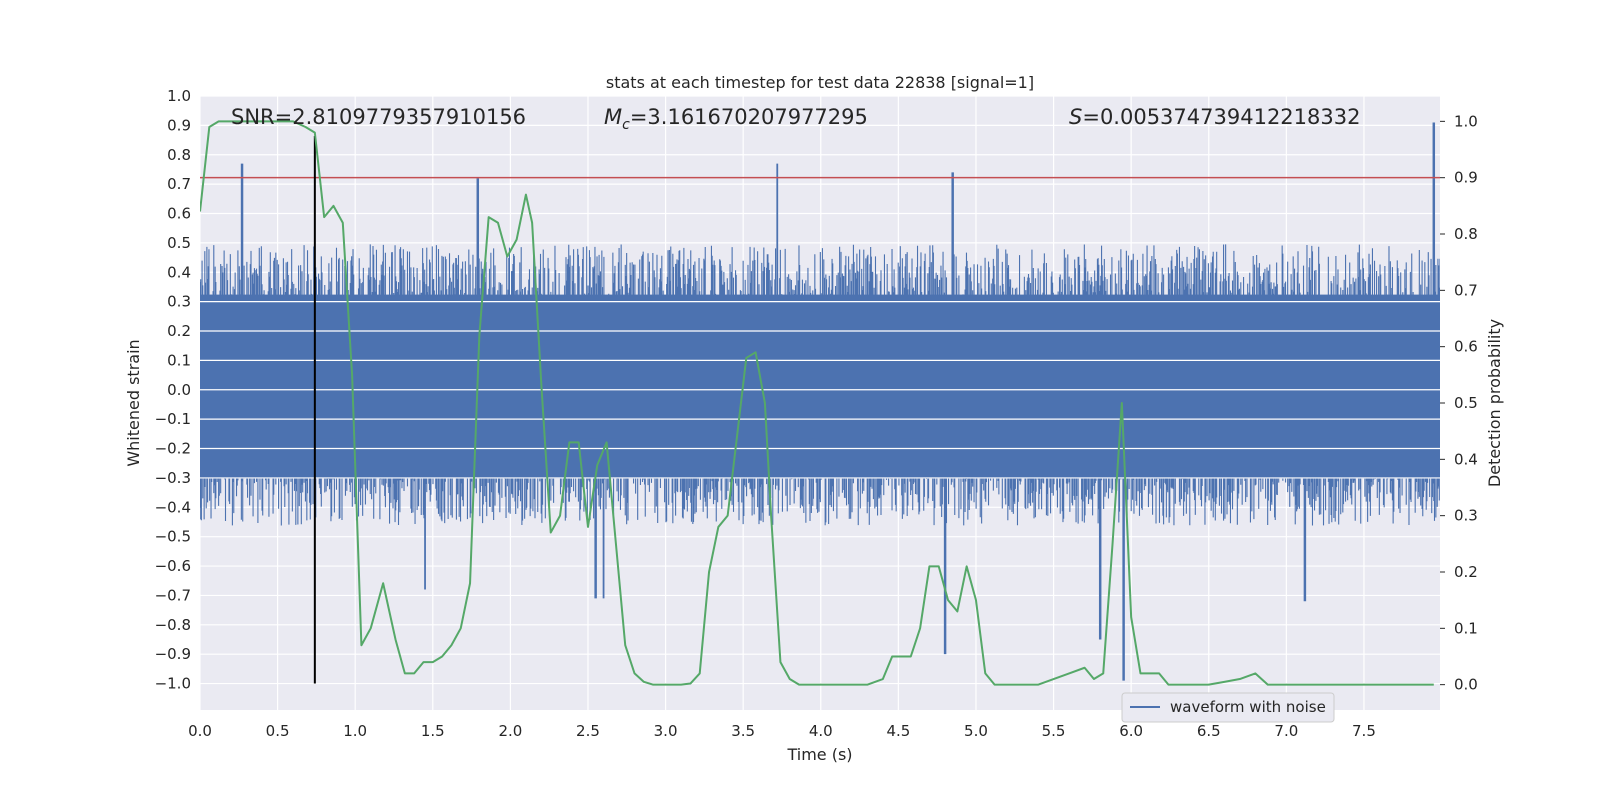 Image resolution: width=1600 pixels, height=800 pixels. I want to click on y-tick-label: −0.2, so click(173, 449).